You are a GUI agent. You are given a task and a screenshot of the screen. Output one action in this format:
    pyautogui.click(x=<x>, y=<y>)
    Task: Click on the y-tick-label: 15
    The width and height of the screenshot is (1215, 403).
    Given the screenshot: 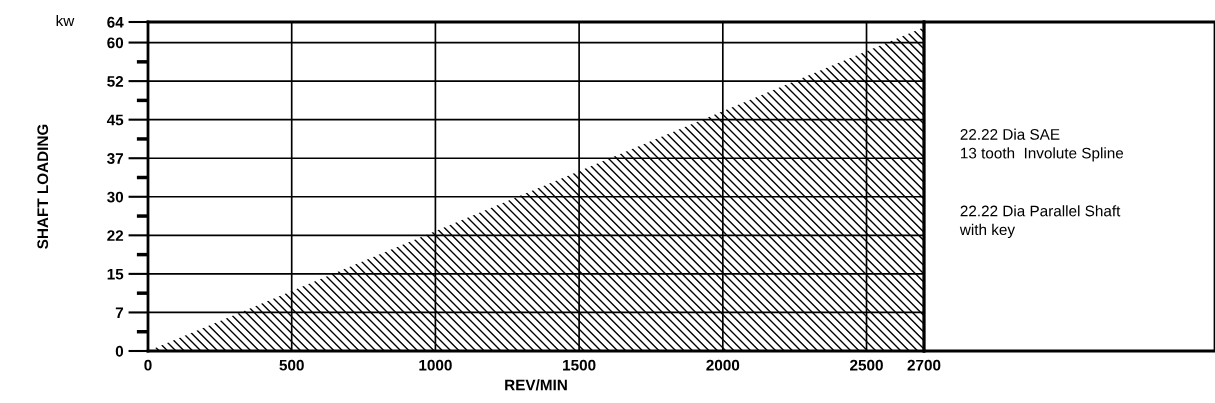 What is the action you would take?
    pyautogui.click(x=115, y=274)
    